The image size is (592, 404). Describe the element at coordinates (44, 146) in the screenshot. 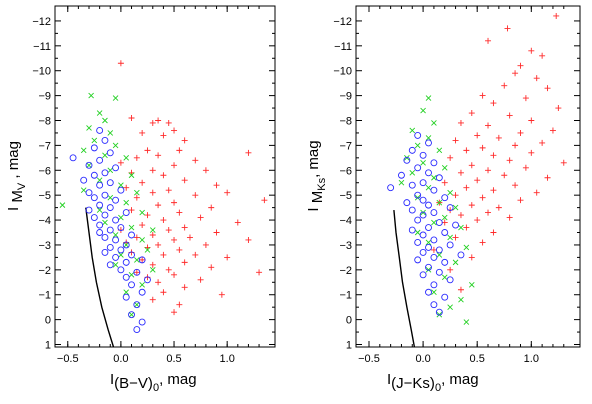

I see `y-tick-label: −7` at that location.